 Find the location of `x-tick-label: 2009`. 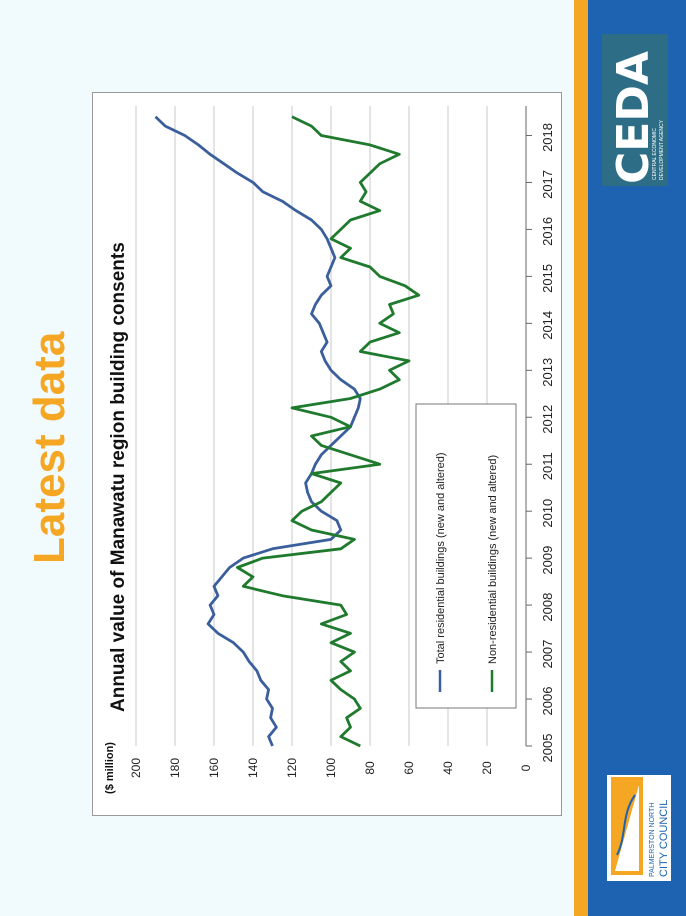

x-tick-label: 2009 is located at coordinates (547, 560).